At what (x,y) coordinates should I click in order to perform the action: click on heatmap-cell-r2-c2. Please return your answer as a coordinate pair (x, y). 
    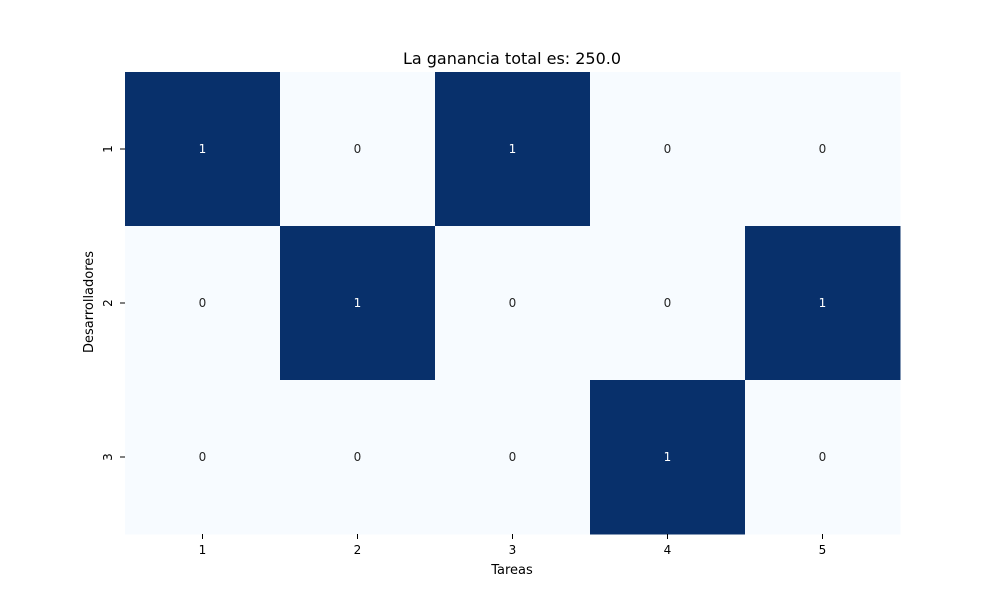
    Looking at the image, I should click on (358, 303).